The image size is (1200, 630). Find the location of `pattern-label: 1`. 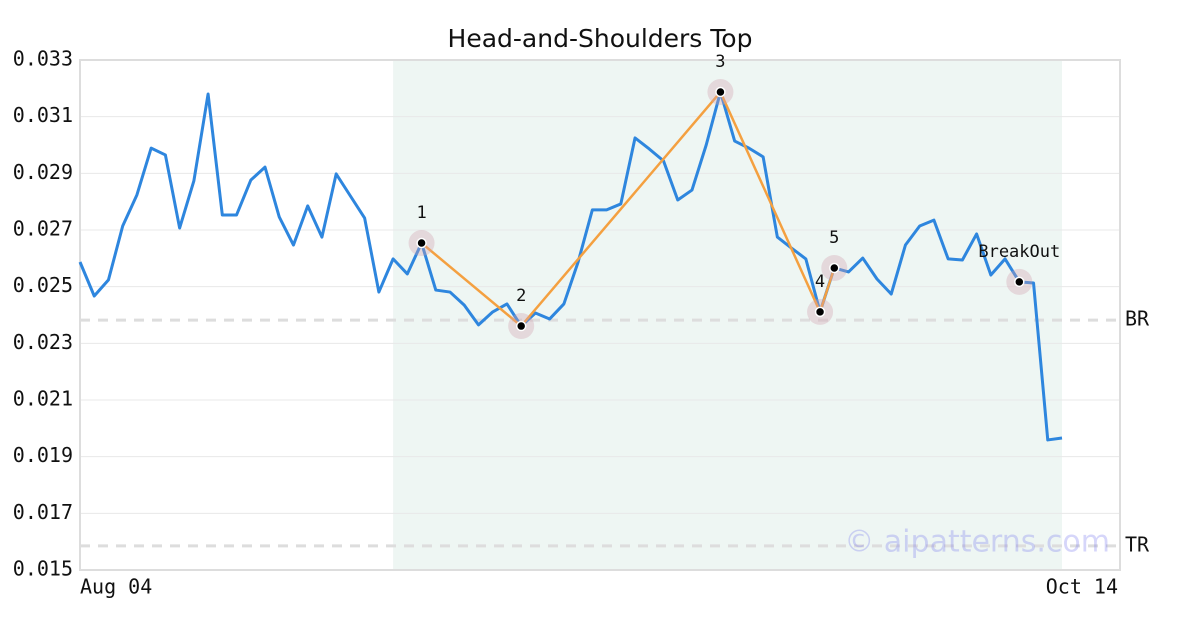

pattern-label: 1 is located at coordinates (421, 213).